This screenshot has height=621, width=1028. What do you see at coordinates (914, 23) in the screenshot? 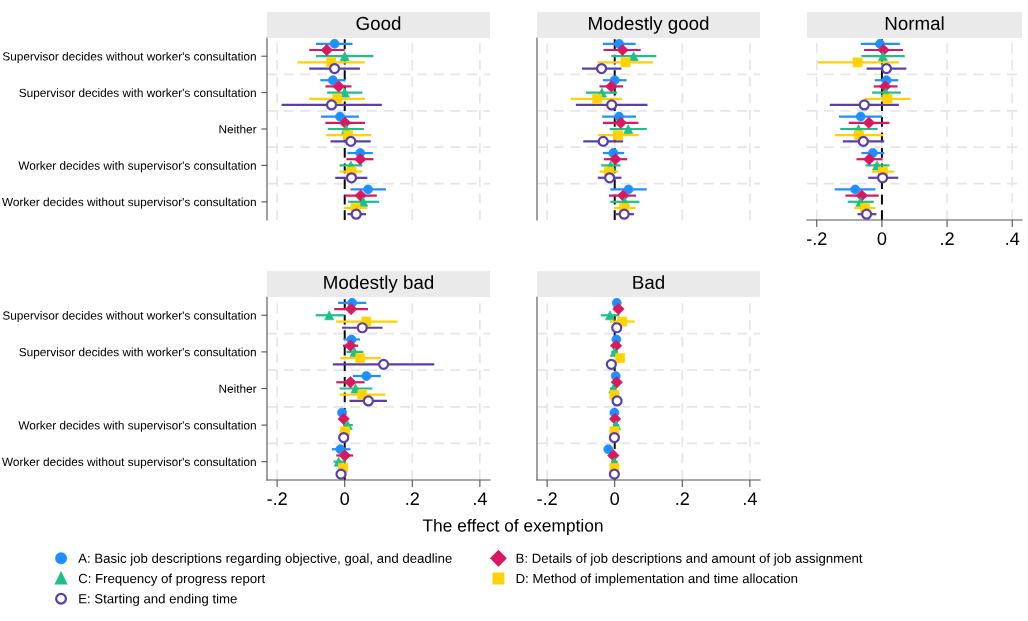
I see `chart-title: Normal` at bounding box center [914, 23].